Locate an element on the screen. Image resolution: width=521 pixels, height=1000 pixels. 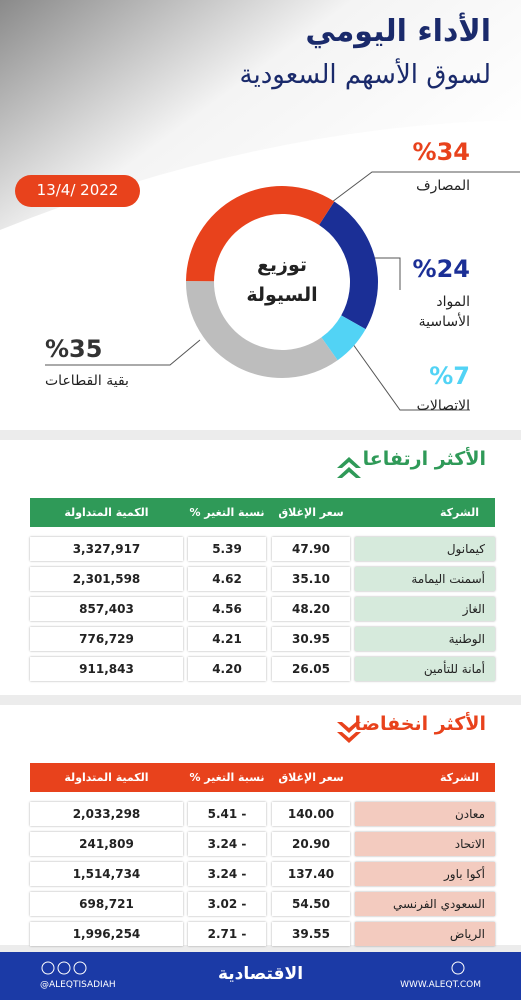
table-cell: 698,721 is located at coordinates (106, 904).